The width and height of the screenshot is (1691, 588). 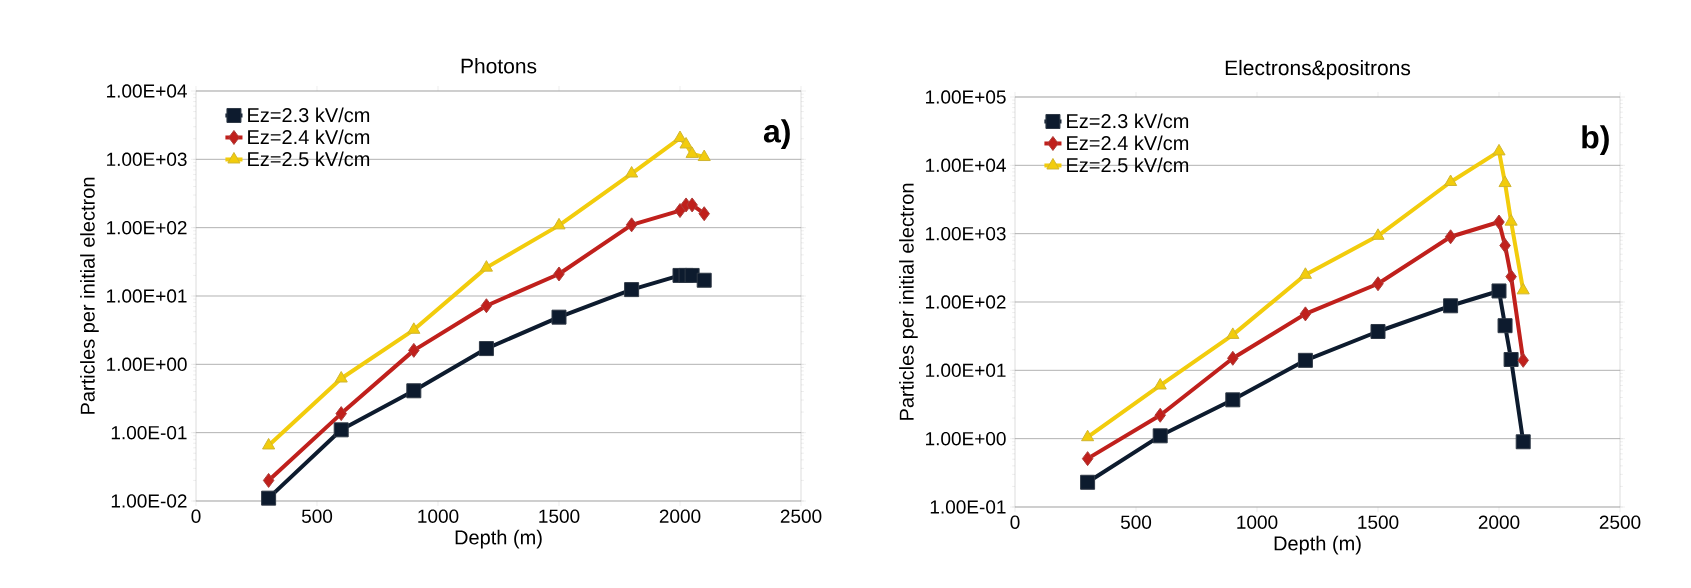 What do you see at coordinates (499, 66) in the screenshot?
I see `chart-title: Photons` at bounding box center [499, 66].